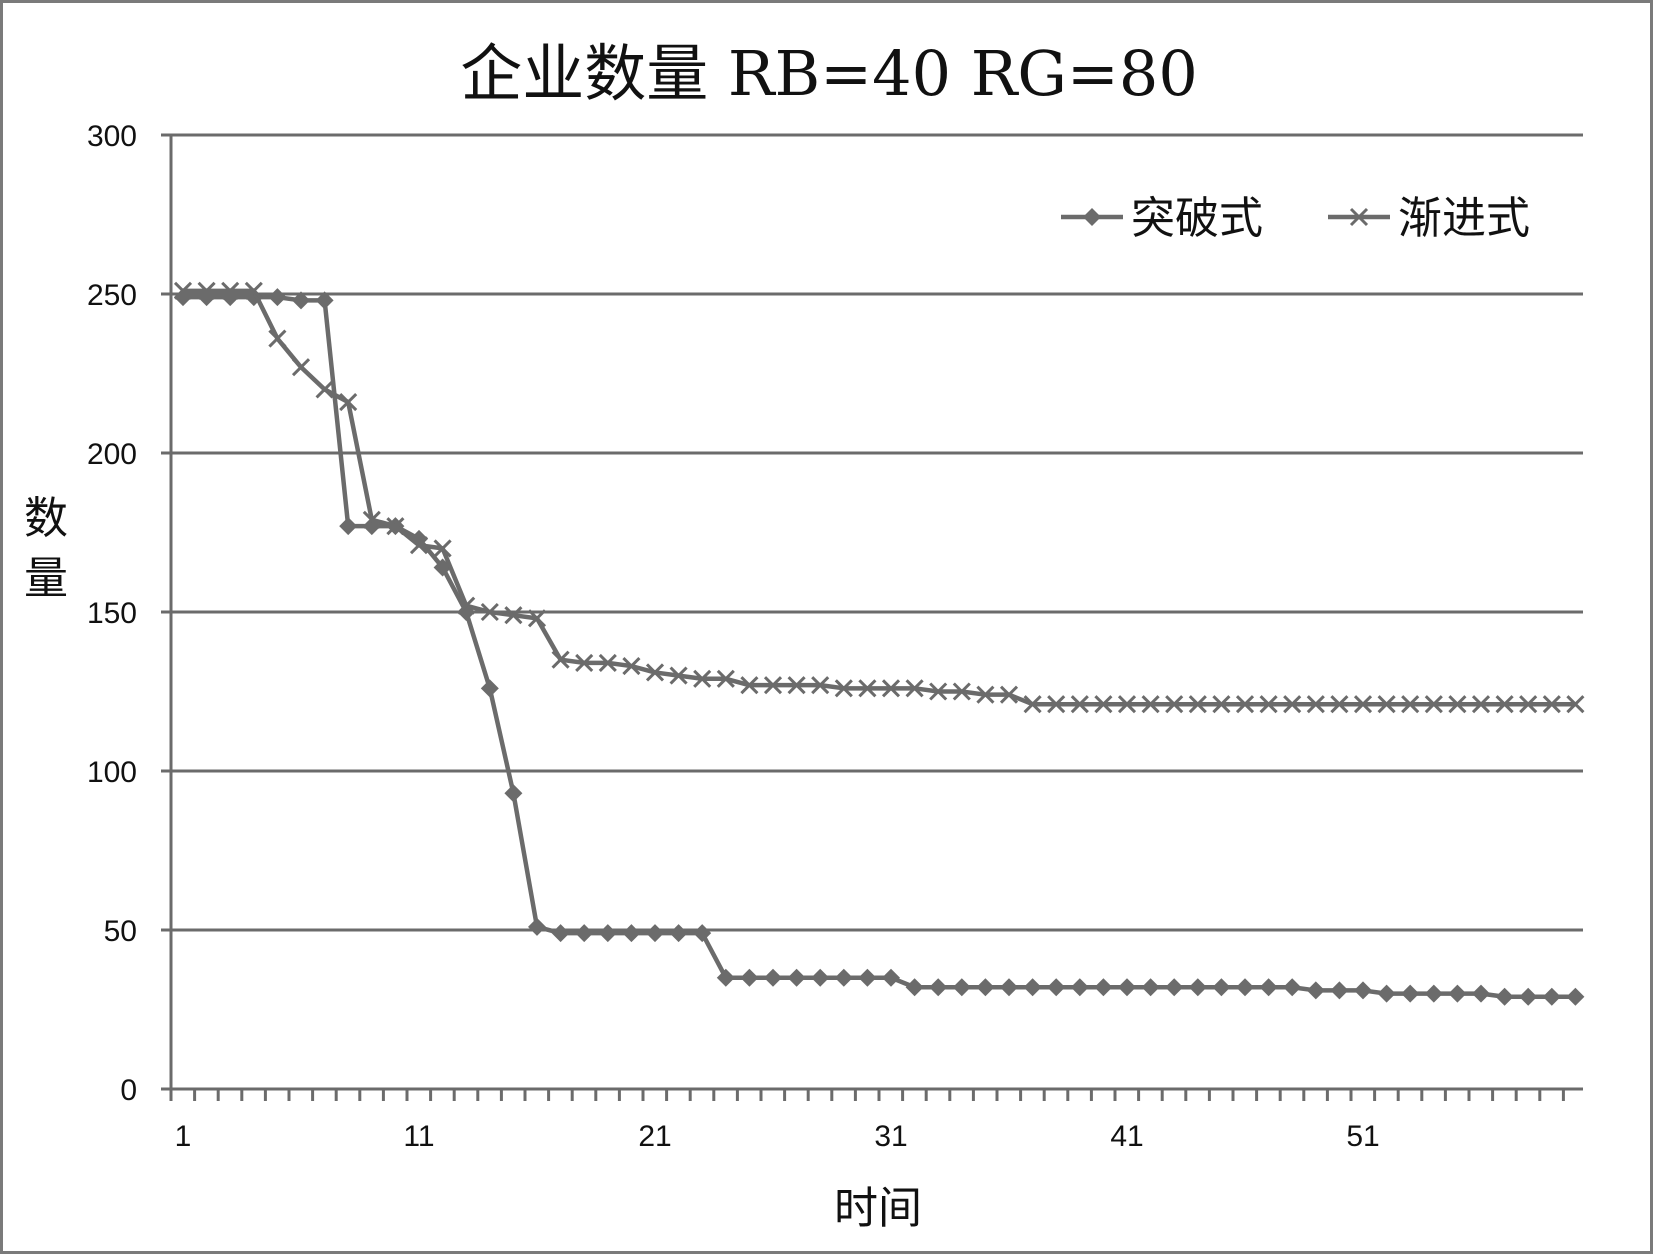  Describe the element at coordinates (1464, 218) in the screenshot. I see `legend-label: 渐进式` at that location.